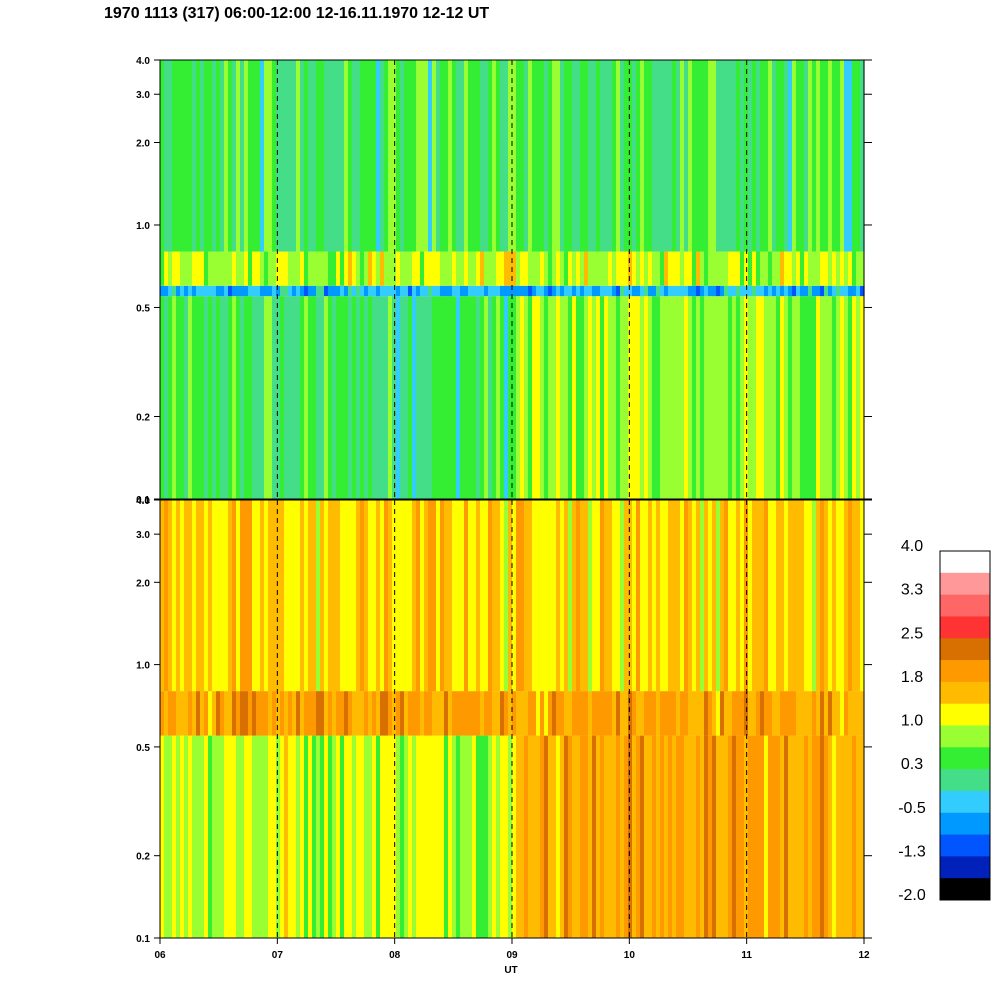 The image size is (1000, 1000). I want to click on x-tick-label: 07, so click(278, 955).